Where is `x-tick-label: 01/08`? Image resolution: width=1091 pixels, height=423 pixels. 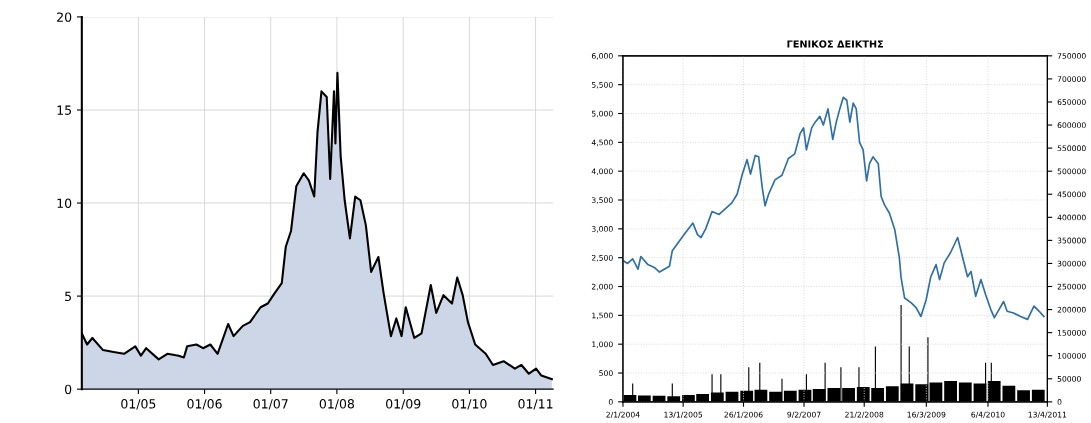 x-tick-label: 01/08 is located at coordinates (337, 404).